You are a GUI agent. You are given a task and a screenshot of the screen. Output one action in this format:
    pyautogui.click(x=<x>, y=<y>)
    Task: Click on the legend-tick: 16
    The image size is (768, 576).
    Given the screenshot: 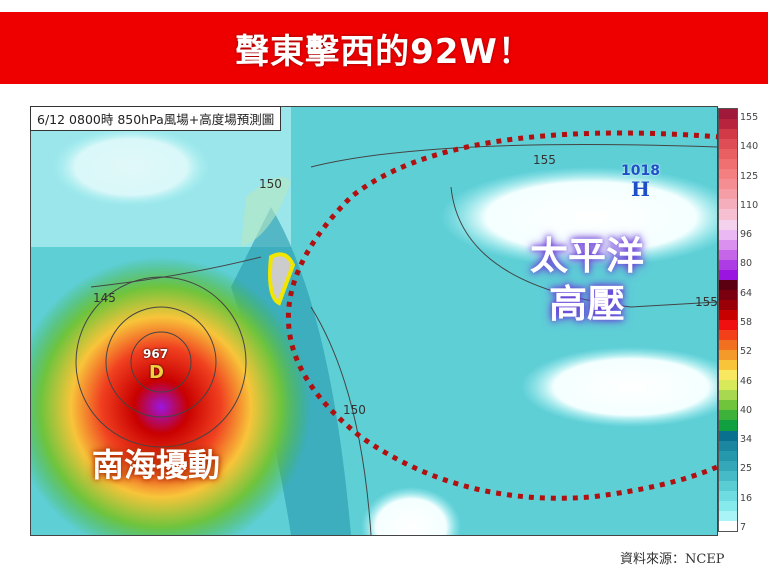 What is the action you would take?
    pyautogui.click(x=746, y=498)
    